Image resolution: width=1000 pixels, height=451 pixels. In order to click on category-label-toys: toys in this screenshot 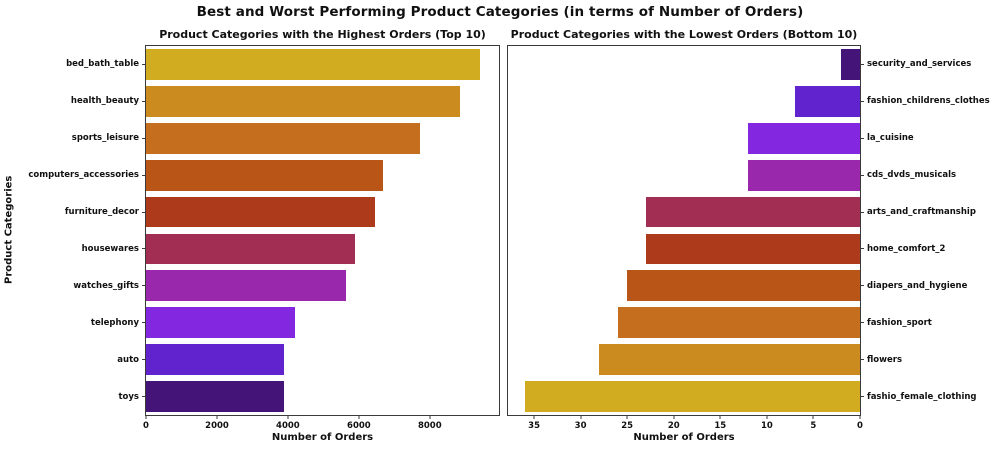, I will do `click(128, 396)`.